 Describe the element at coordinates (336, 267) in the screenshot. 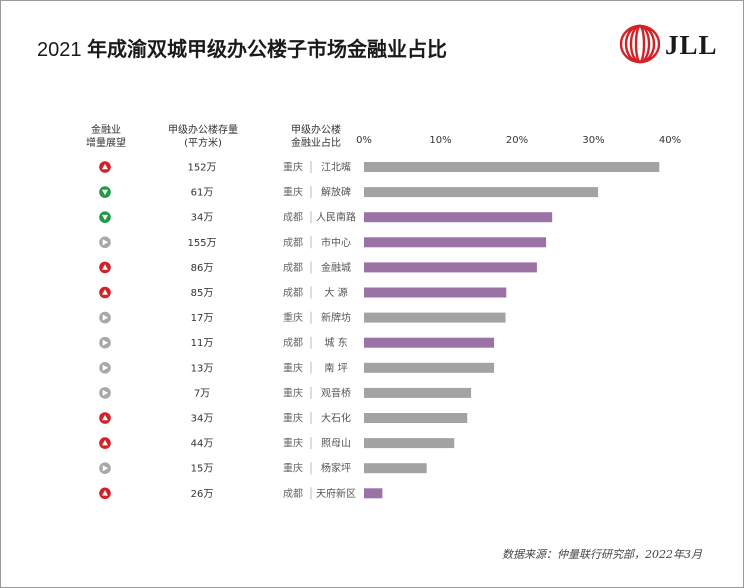

I see `submarket-label: 金融城` at that location.